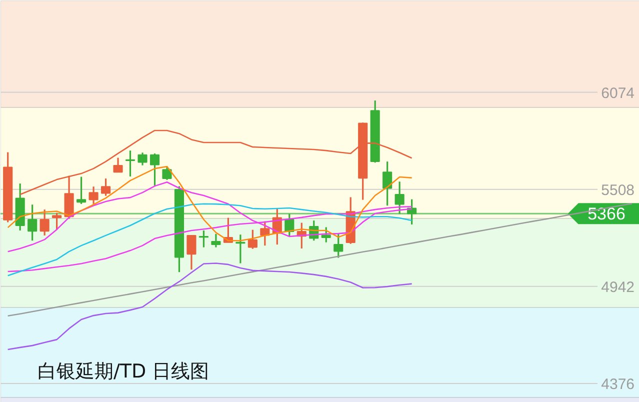 Image resolution: width=639 pixels, height=402 pixels. Describe the element at coordinates (124, 371) in the screenshot. I see `text: 白银延期/TD 日线图` at that location.